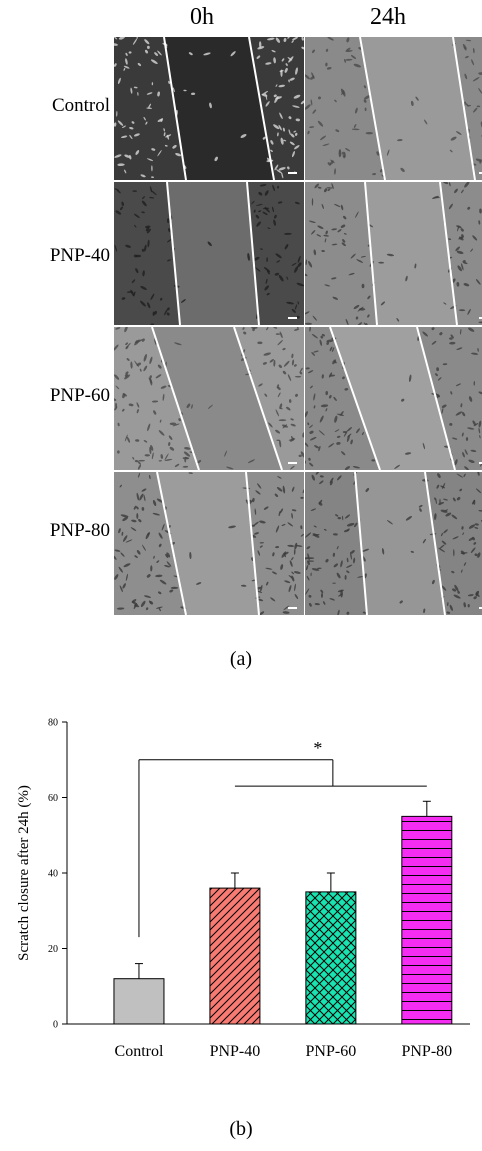  What do you see at coordinates (241, 1129) in the screenshot?
I see `figure-b-tag: (b)` at bounding box center [241, 1129].